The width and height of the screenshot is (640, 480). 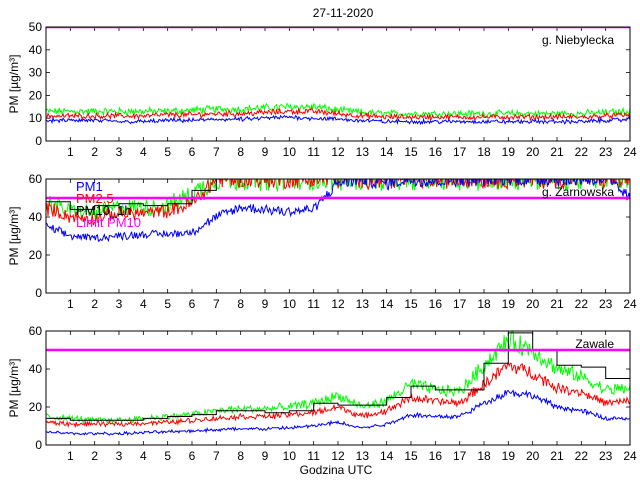 I want to click on chart-title: 27-11-2020, so click(x=343, y=13).